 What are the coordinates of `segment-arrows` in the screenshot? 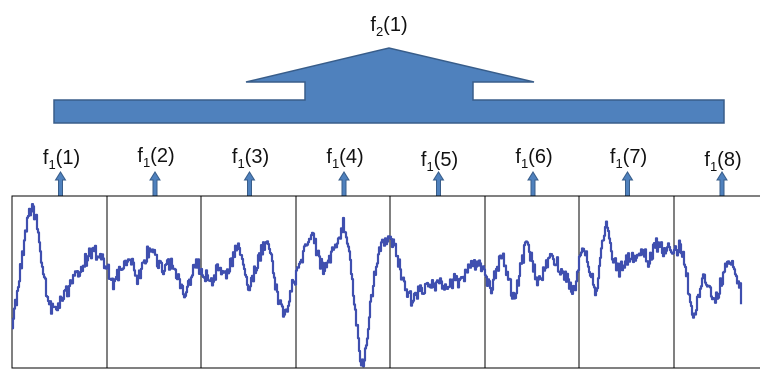 It's located at (391, 184).